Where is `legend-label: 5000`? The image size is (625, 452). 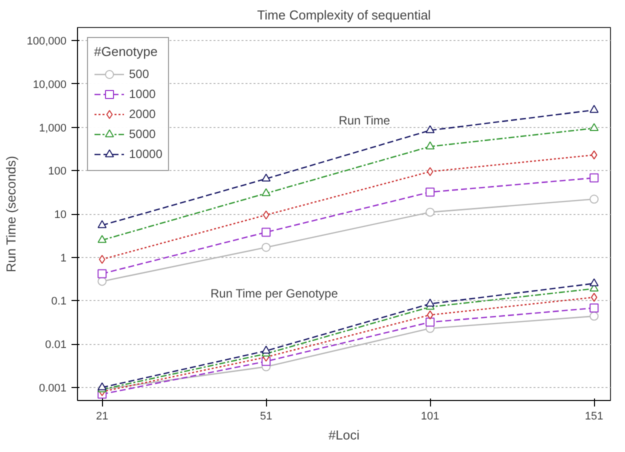
legend-label: 5000 is located at coordinates (142, 134).